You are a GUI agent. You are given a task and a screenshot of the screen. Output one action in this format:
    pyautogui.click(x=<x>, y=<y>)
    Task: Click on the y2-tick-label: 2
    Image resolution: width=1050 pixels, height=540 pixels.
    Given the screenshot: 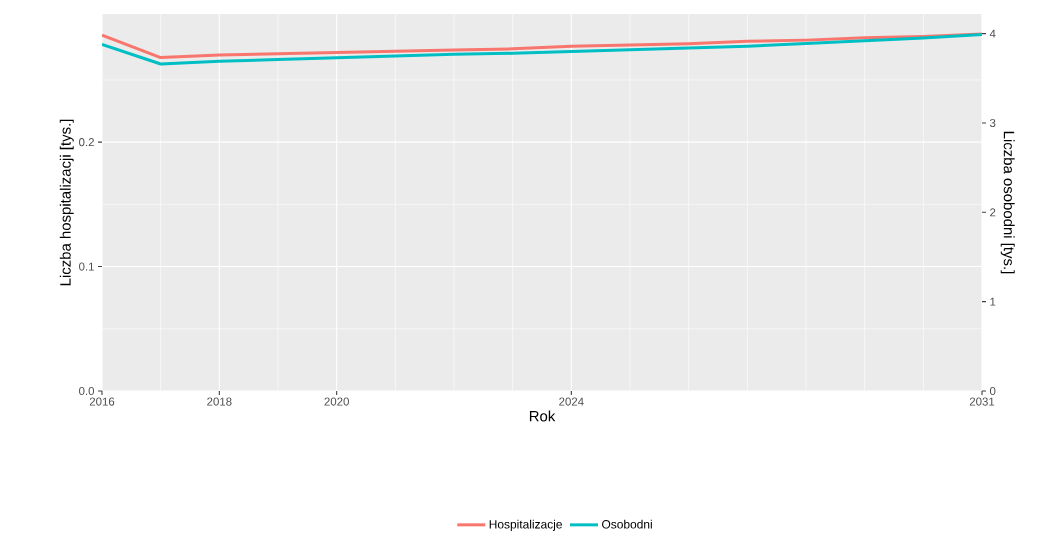 What is the action you would take?
    pyautogui.click(x=993, y=212)
    